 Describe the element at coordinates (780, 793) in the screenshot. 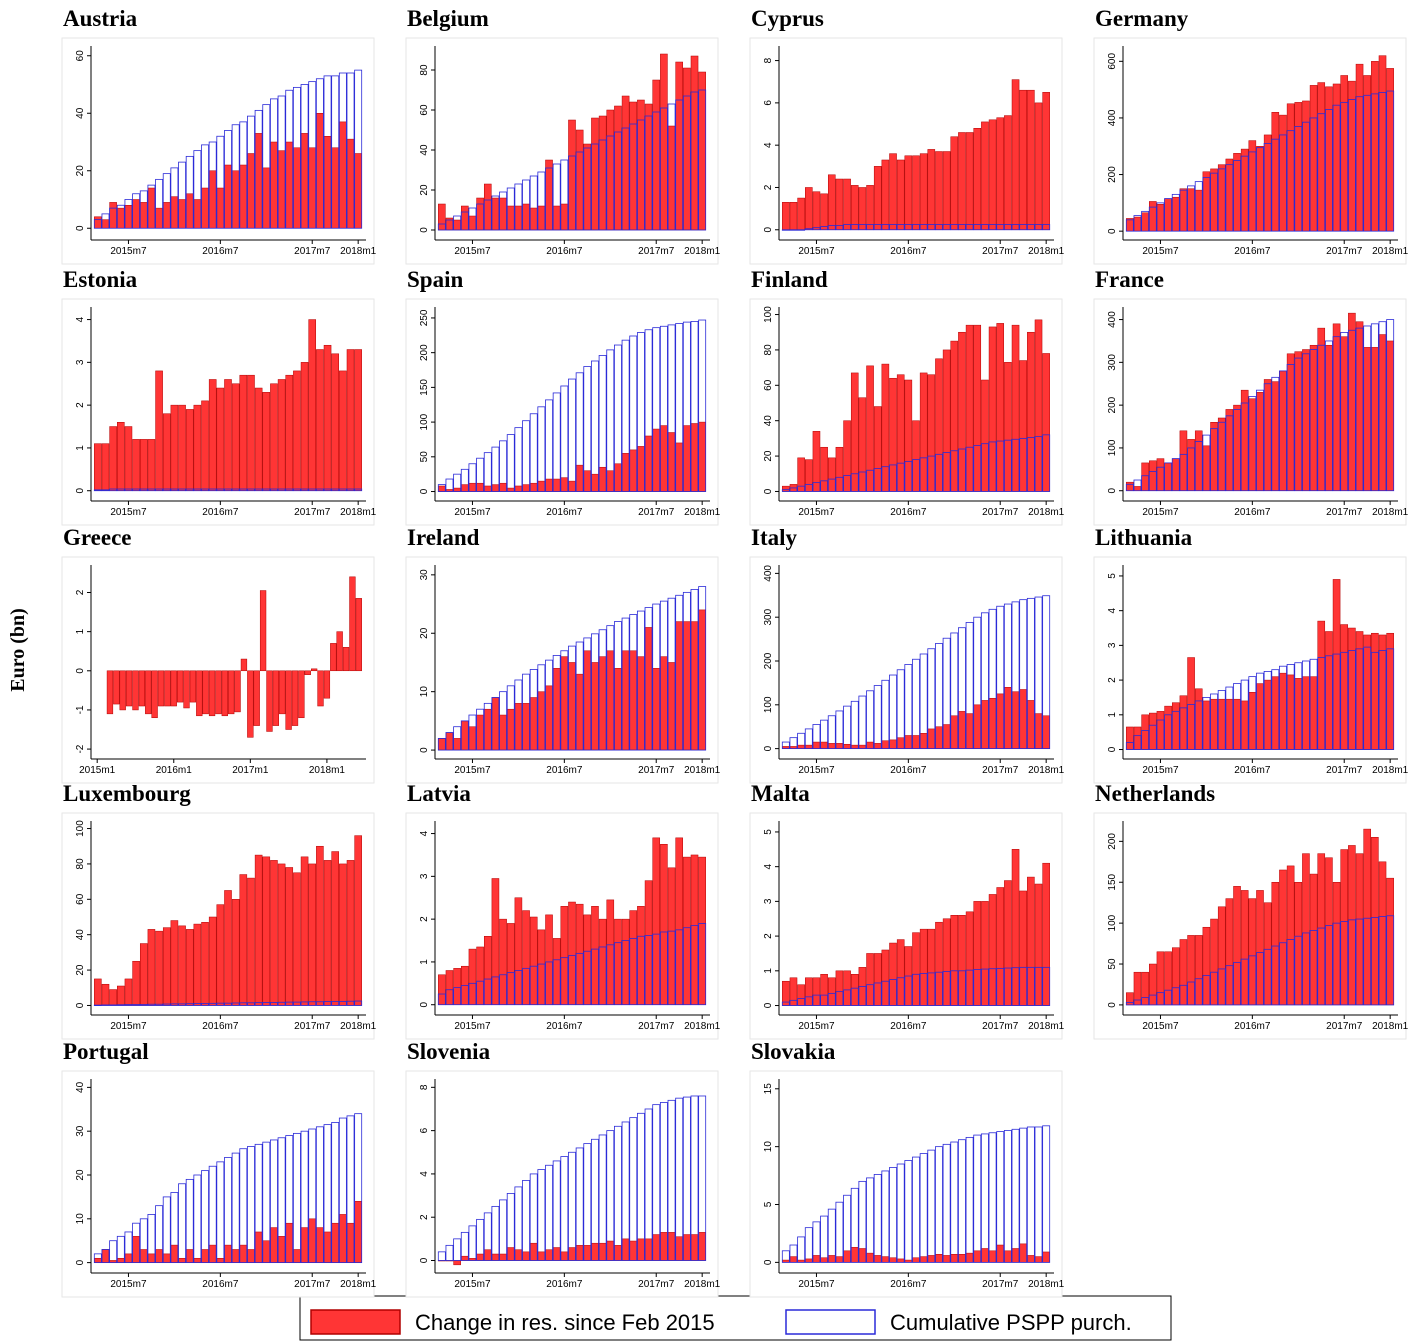

I see `panel-title: Malta` at that location.